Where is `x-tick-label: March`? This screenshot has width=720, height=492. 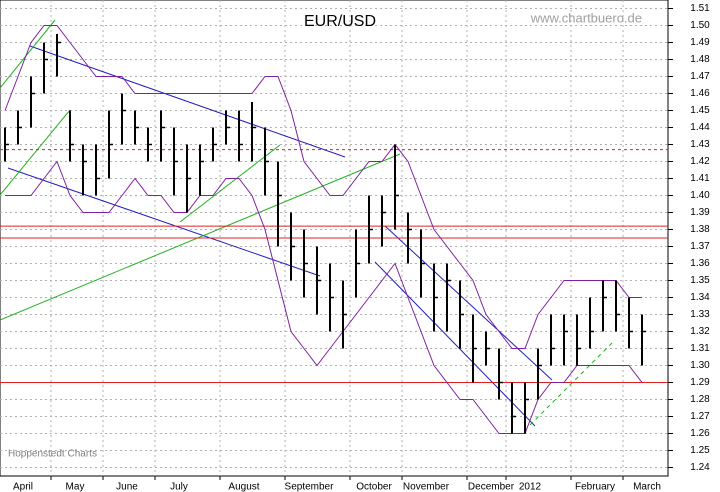 x-tick-label: March is located at coordinates (647, 487).